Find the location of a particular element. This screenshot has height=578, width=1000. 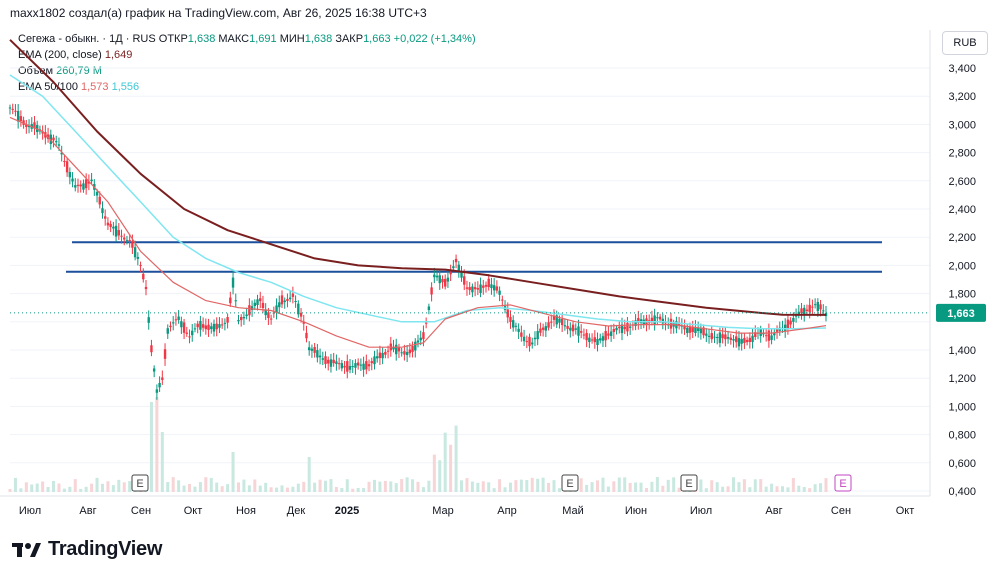

legend-ema100-value: 1,556 is located at coordinates (125, 87).